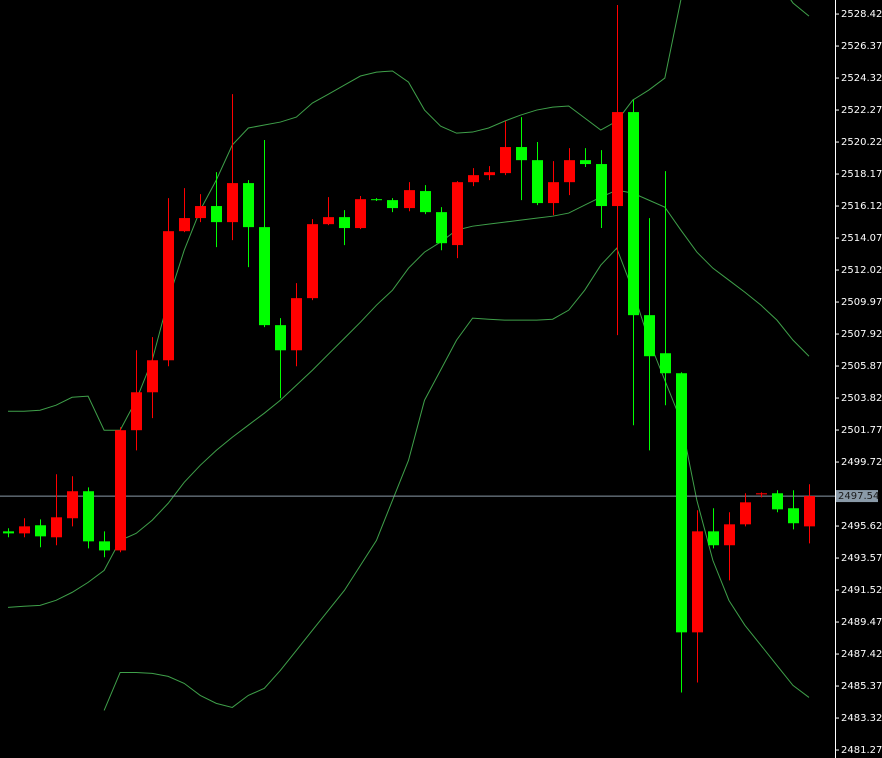 Image resolution: width=882 pixels, height=758 pixels. I want to click on y-tick-label: 2520.22, so click(861, 142).